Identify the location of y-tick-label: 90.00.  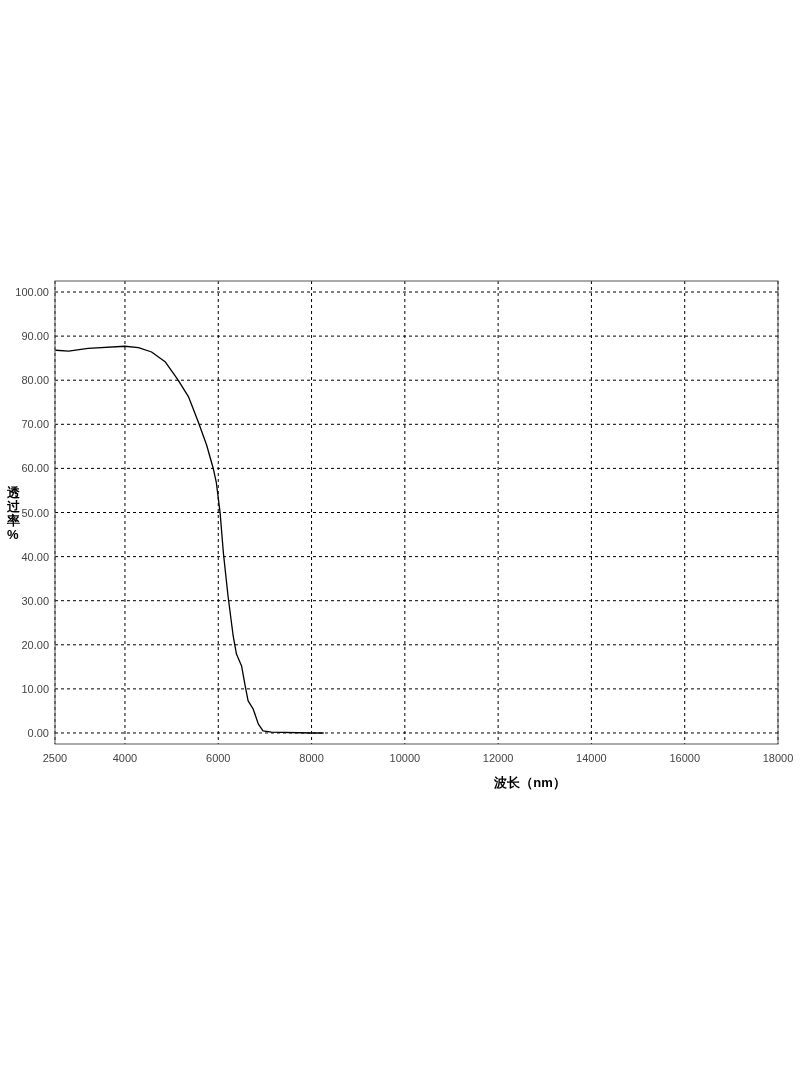
(35, 336).